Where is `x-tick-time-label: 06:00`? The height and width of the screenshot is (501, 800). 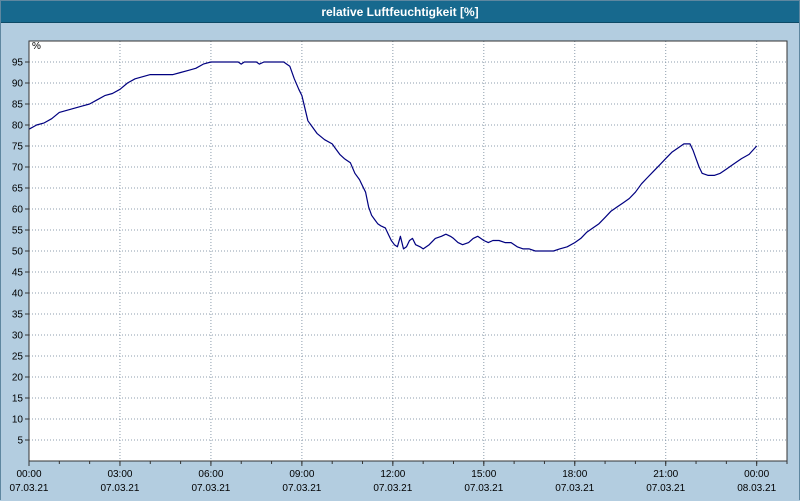 x-tick-time-label: 06:00 is located at coordinates (210, 474).